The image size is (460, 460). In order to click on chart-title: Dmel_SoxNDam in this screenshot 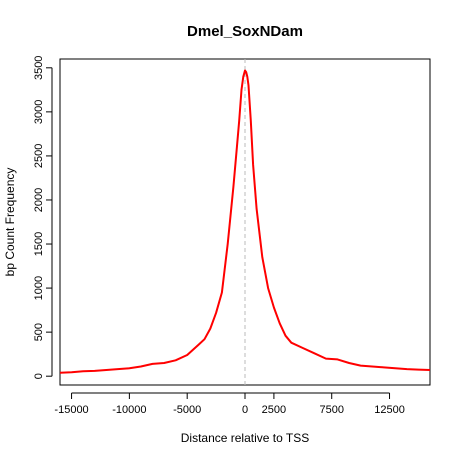, I will do `click(245, 31)`.